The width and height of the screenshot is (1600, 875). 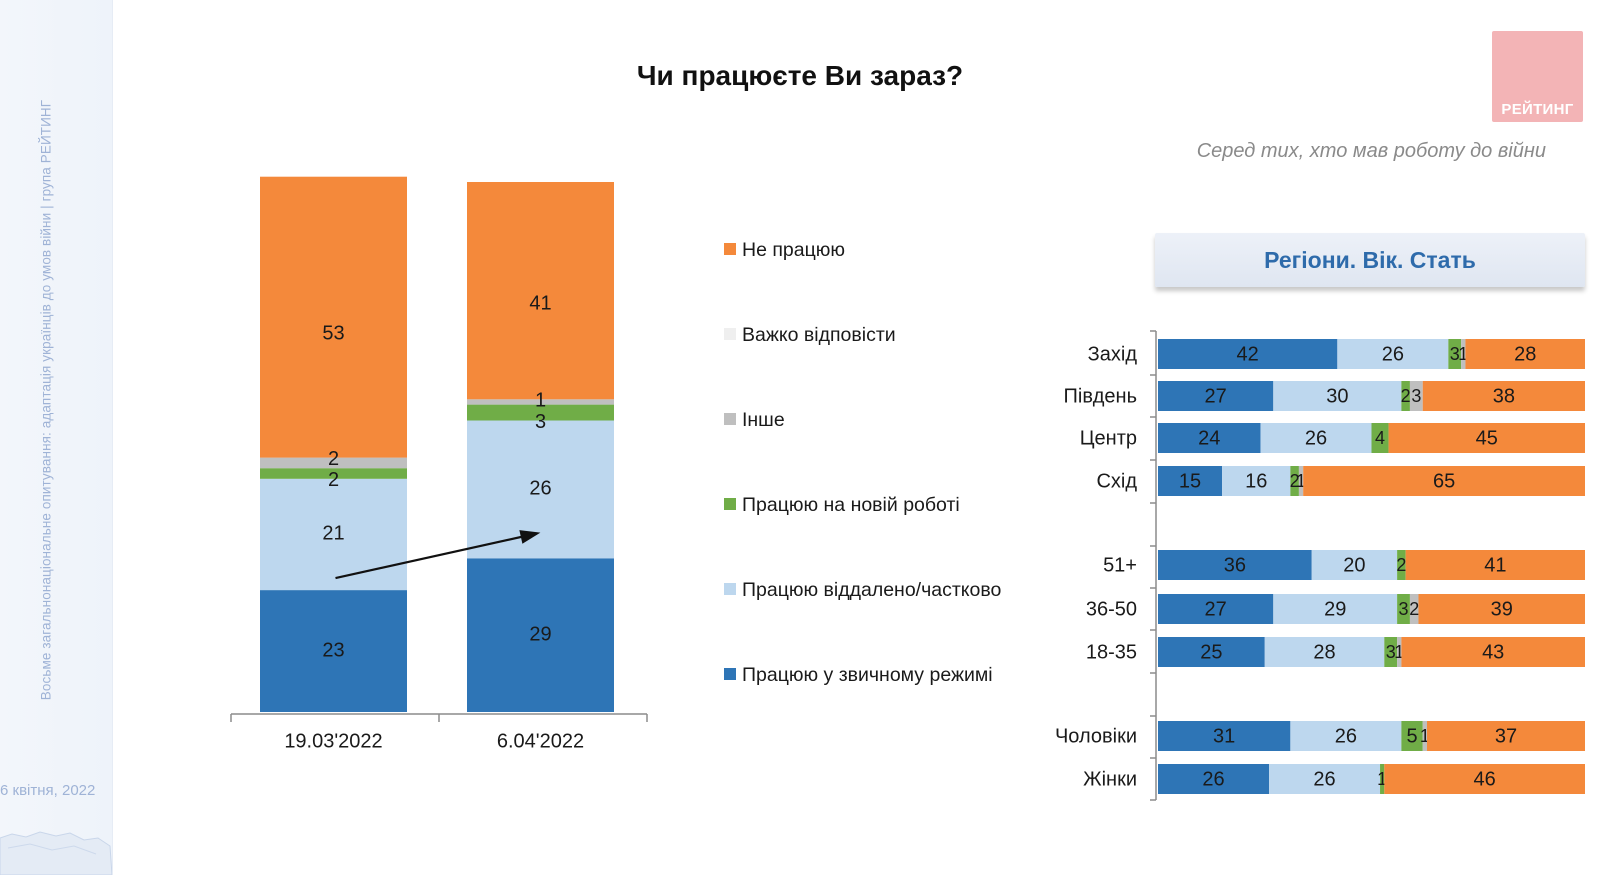 What do you see at coordinates (1111, 652) in the screenshot?
I see `row-label: 18-35` at bounding box center [1111, 652].